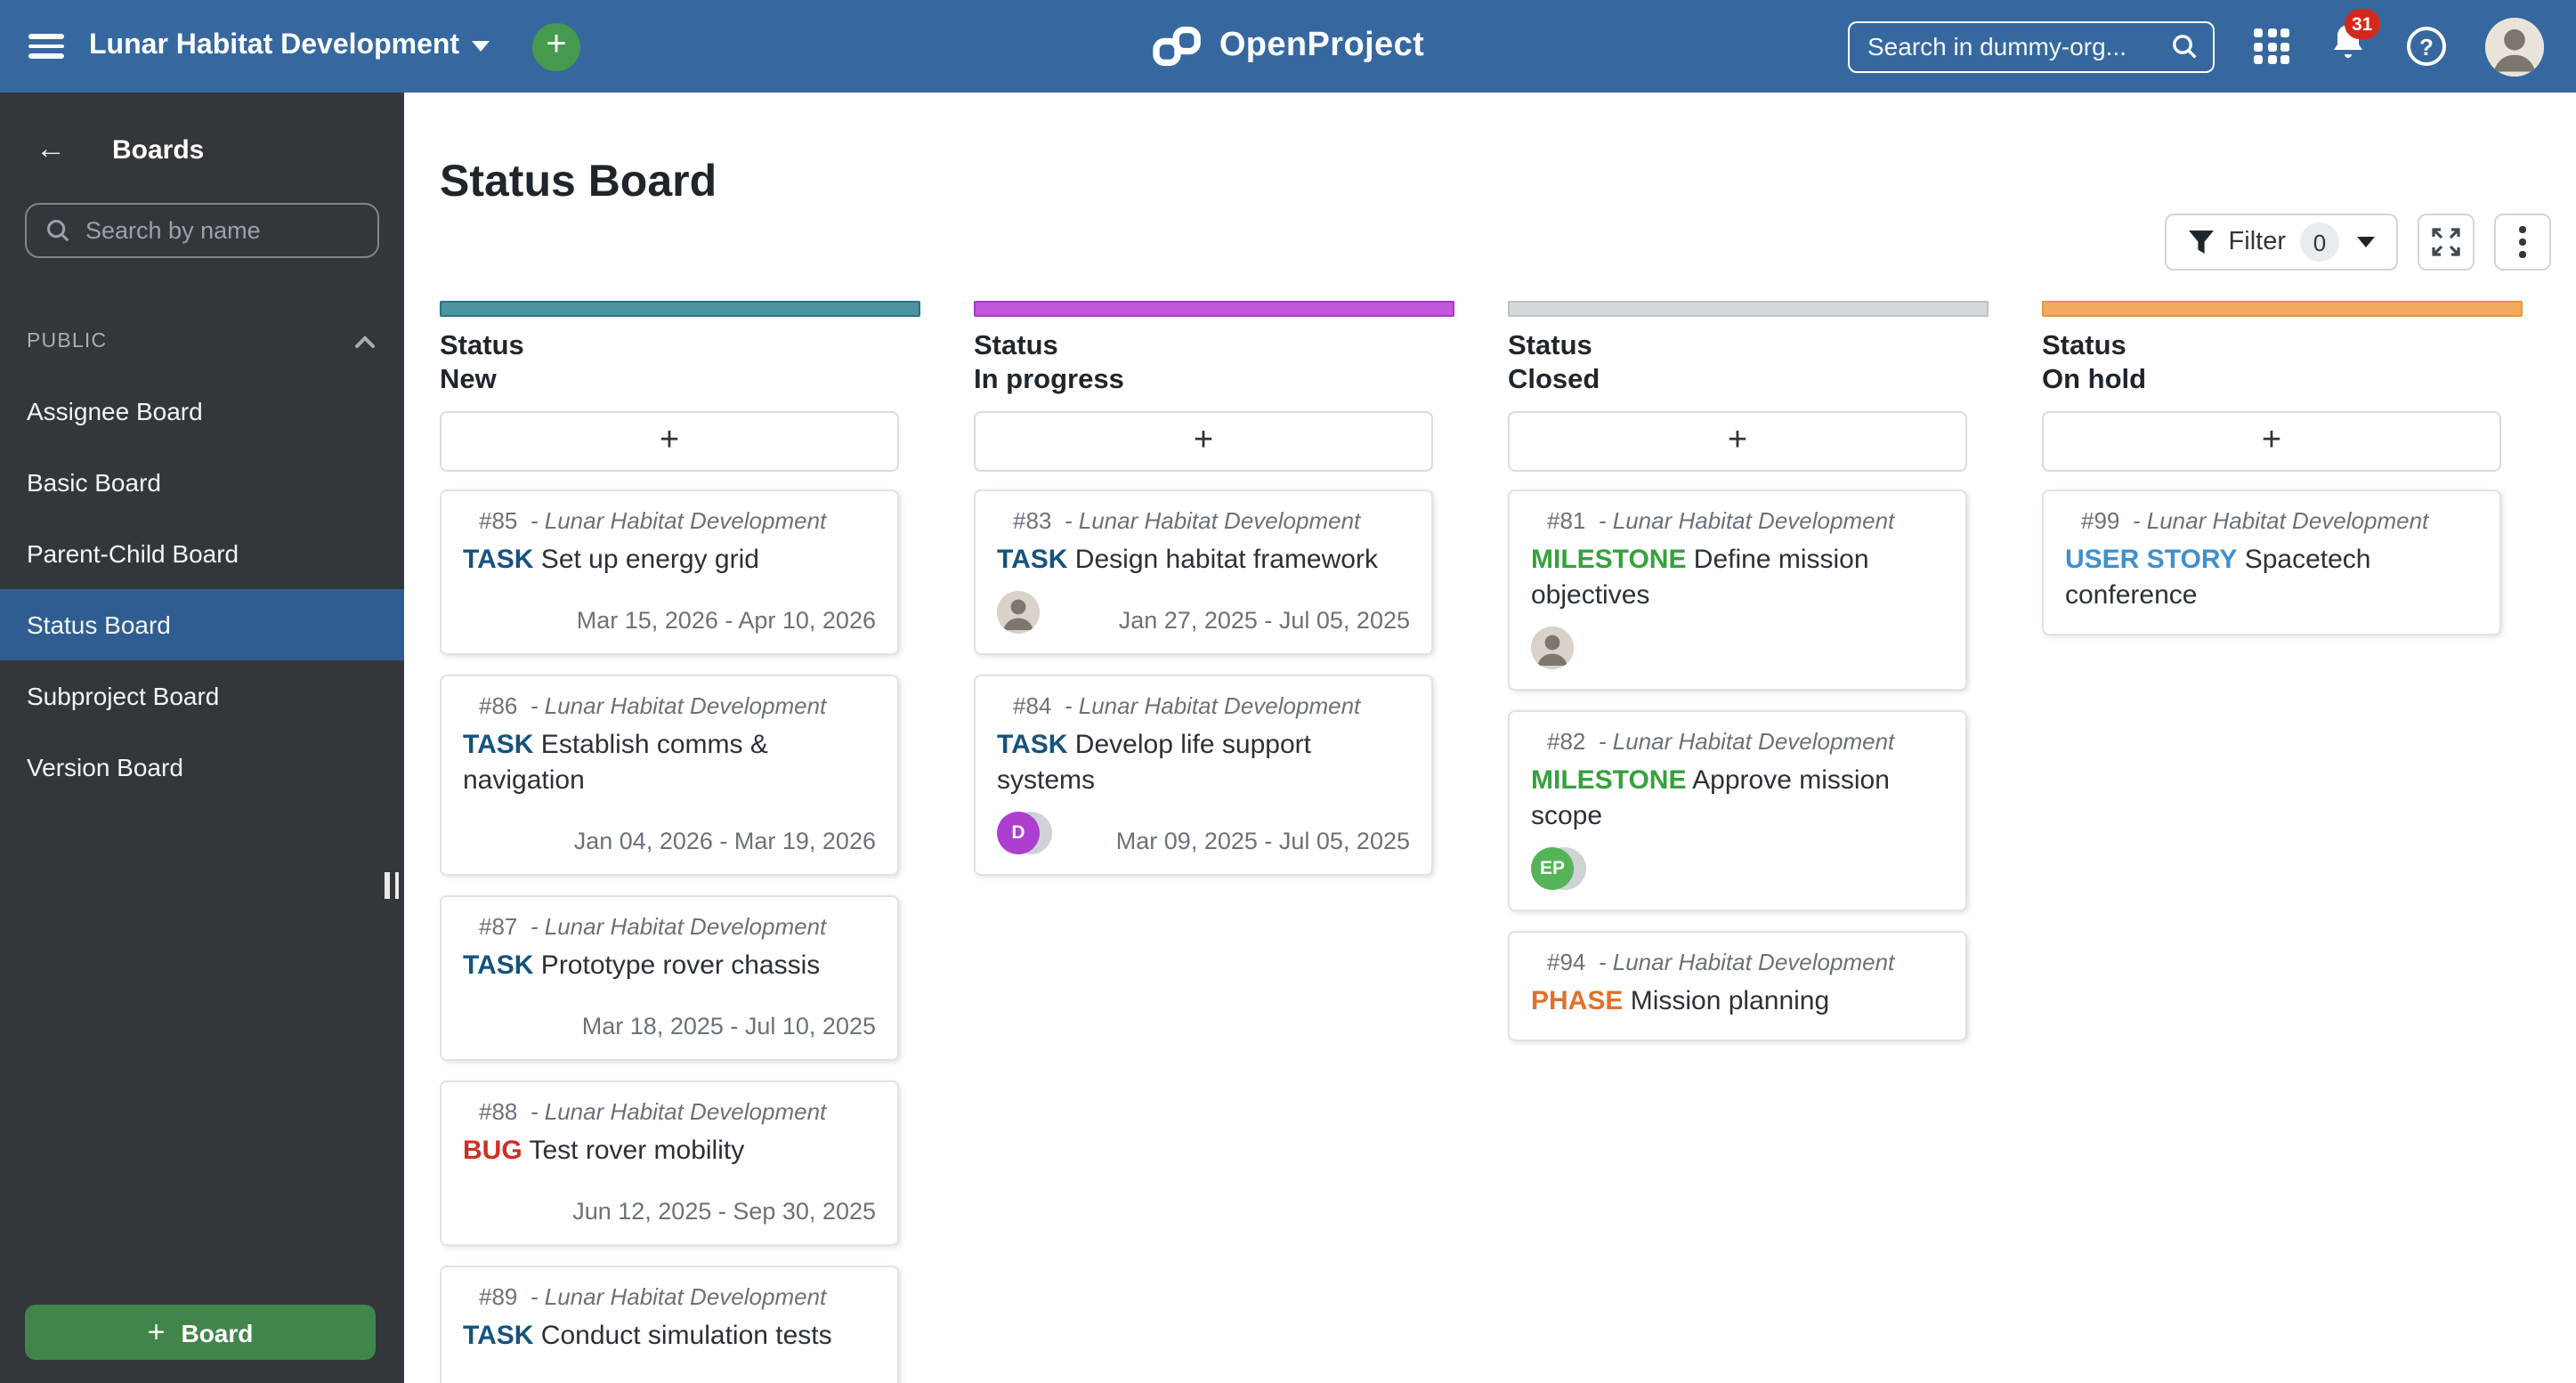 The image size is (2576, 1383). I want to click on sidebar-item-subproject-board: Subproject Board, so click(202, 696).